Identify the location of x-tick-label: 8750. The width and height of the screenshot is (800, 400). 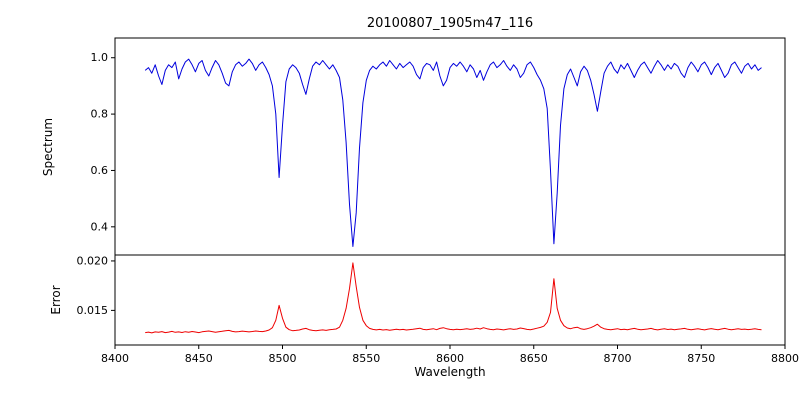
(701, 358).